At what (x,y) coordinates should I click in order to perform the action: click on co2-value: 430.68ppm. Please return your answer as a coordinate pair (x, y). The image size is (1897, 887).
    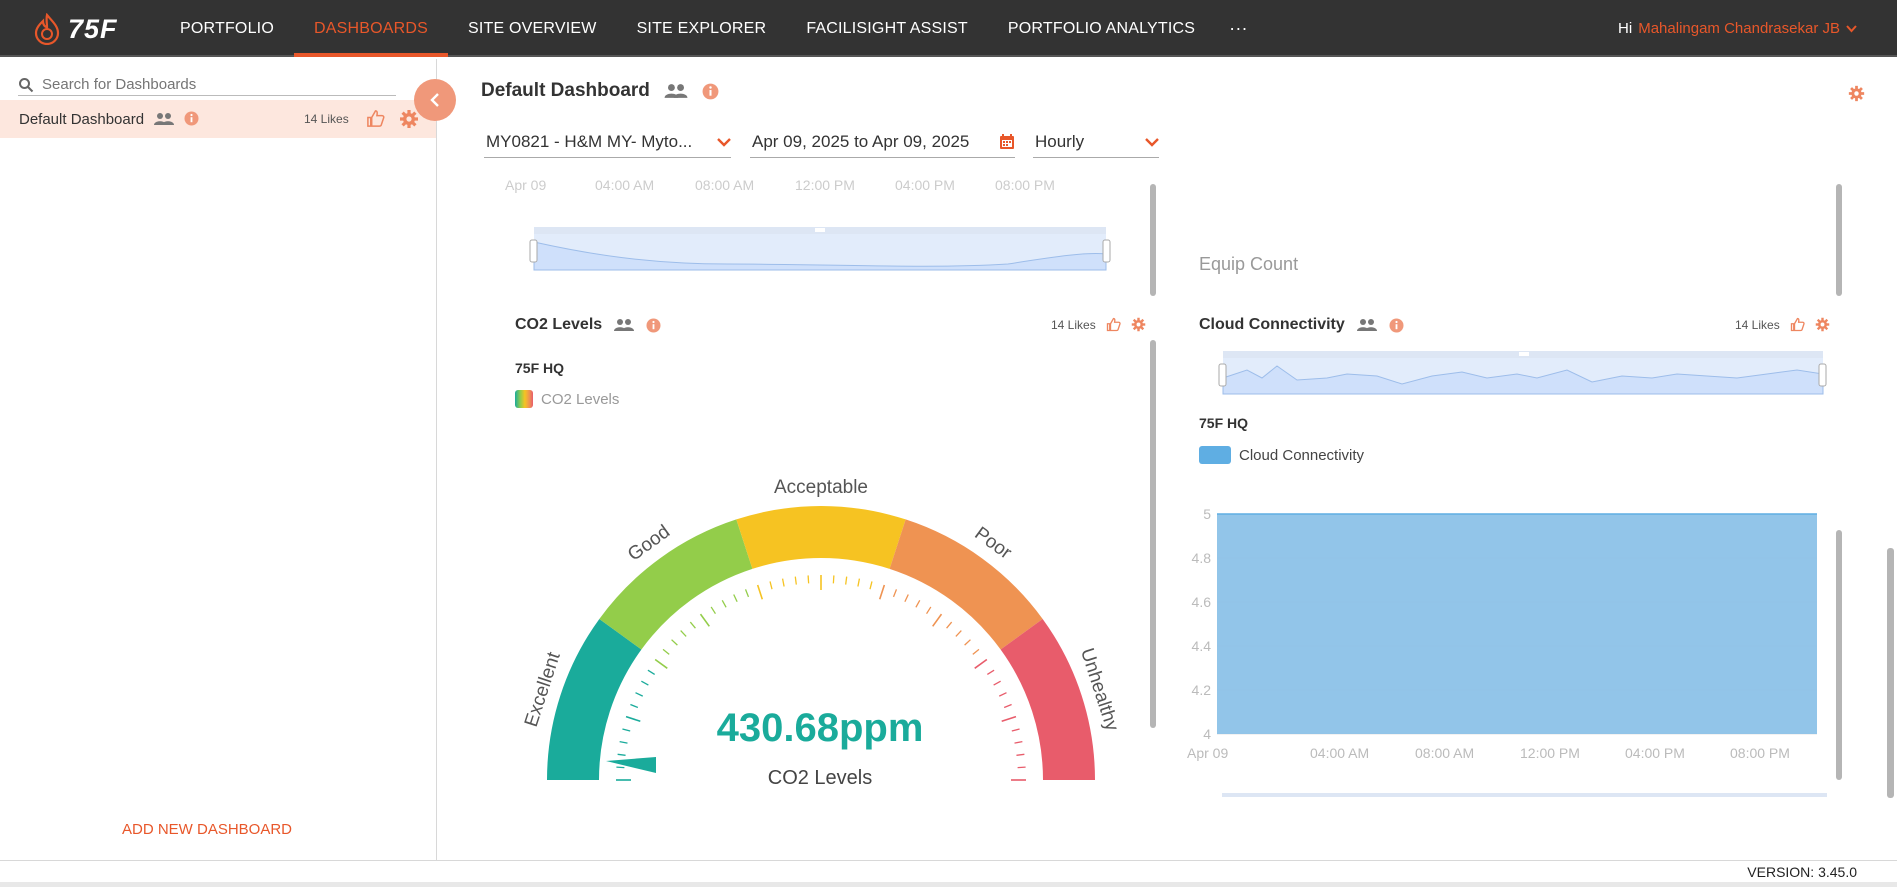
    Looking at the image, I should click on (820, 728).